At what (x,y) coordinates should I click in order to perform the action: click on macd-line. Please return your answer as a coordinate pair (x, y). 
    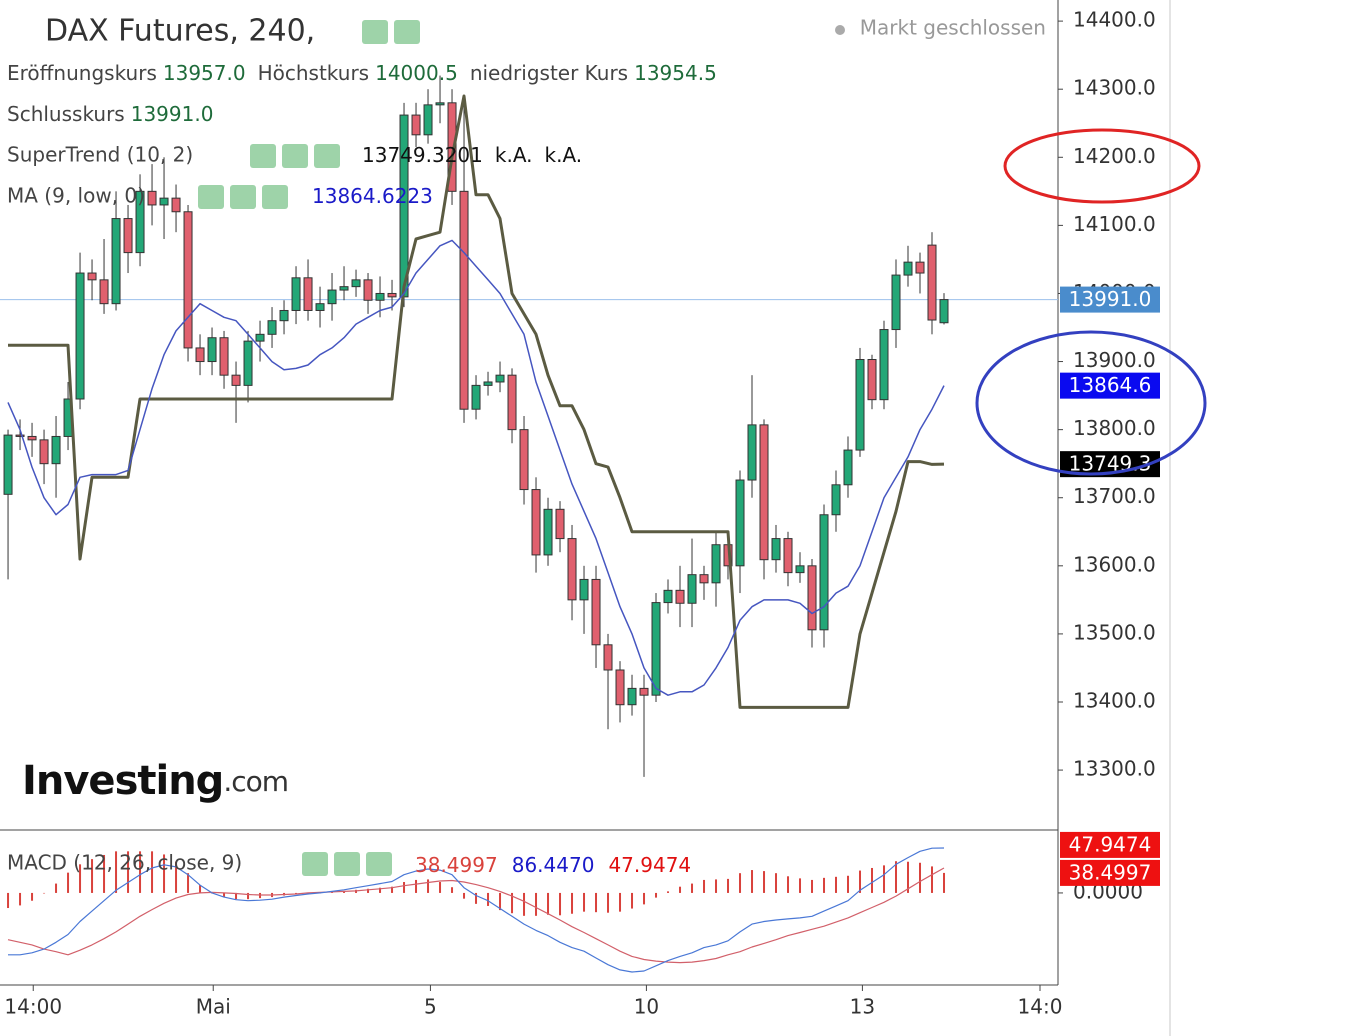
    Looking at the image, I should click on (476, 910).